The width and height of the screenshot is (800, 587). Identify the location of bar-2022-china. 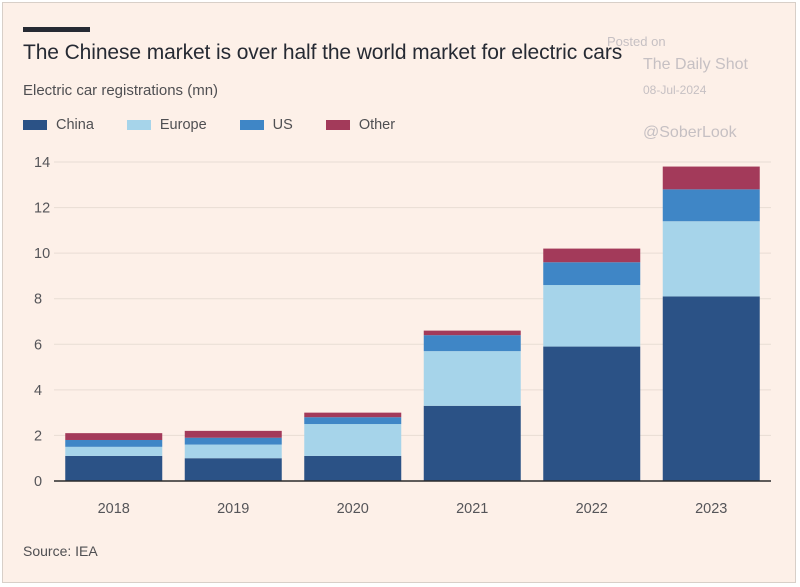
(592, 413).